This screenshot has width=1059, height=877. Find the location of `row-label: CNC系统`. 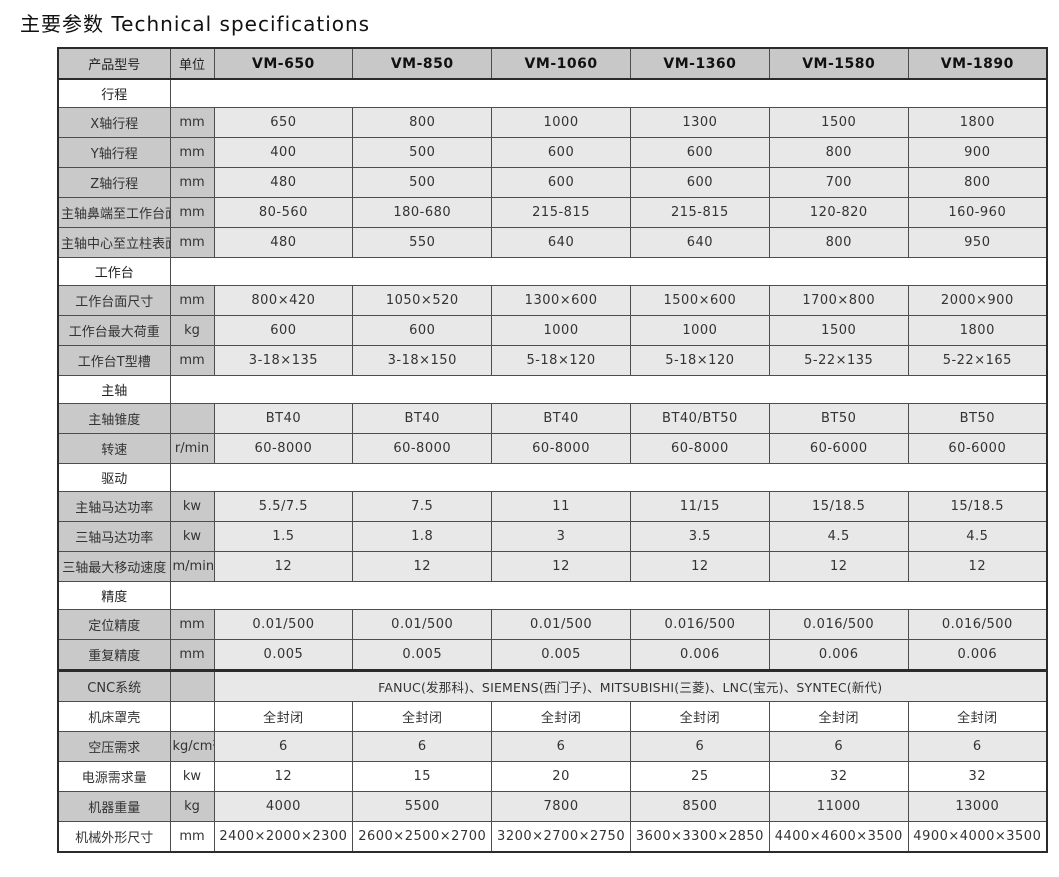

row-label: CNC系统 is located at coordinates (114, 685).